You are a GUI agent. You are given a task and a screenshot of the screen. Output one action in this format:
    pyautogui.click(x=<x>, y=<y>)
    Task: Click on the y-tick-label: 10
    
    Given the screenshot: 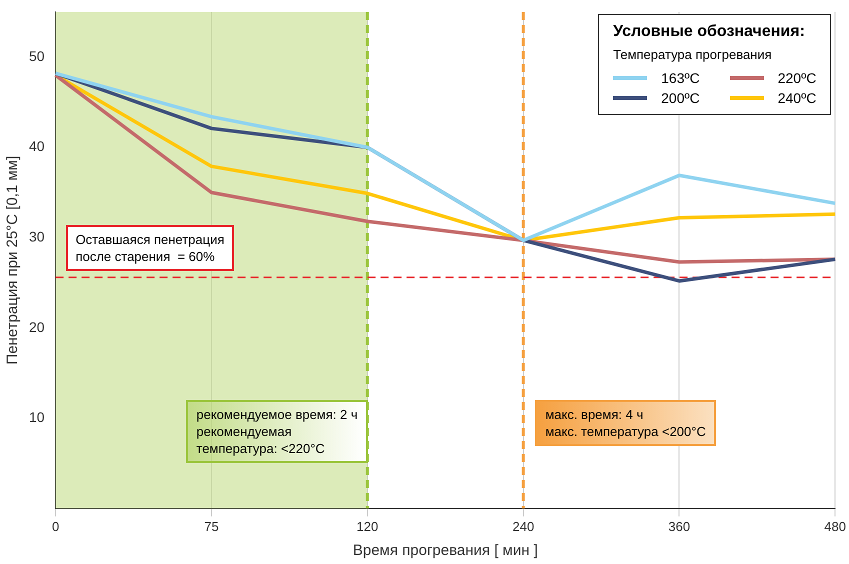 What is the action you would take?
    pyautogui.click(x=36, y=417)
    